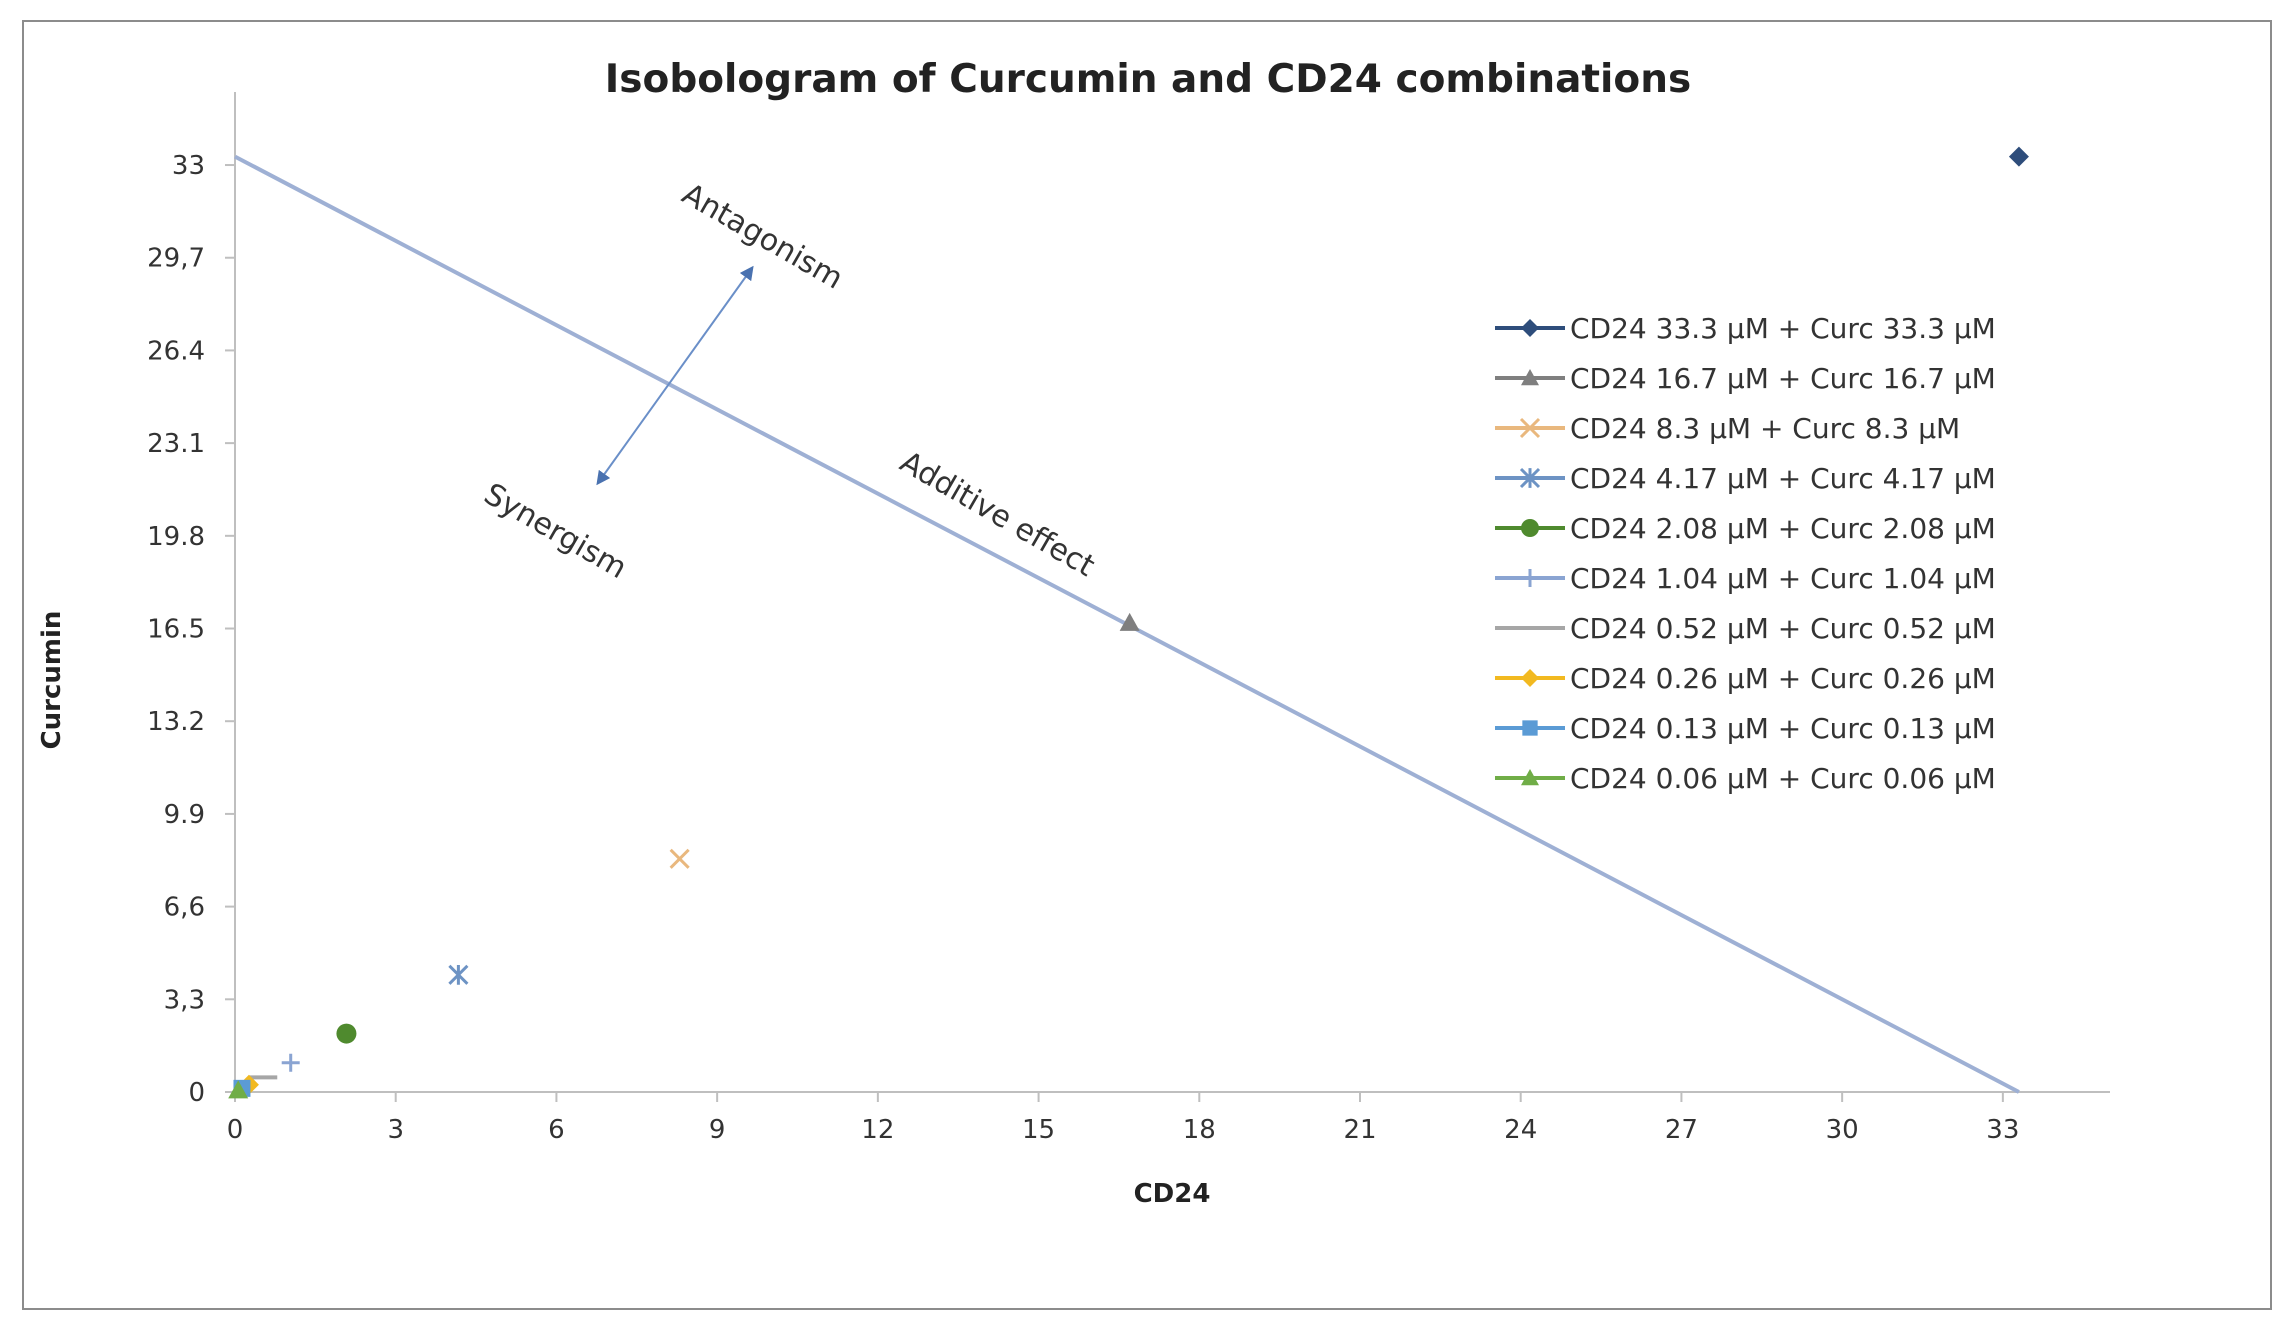  I want to click on x-tick-label: 33, so click(2002, 1130).